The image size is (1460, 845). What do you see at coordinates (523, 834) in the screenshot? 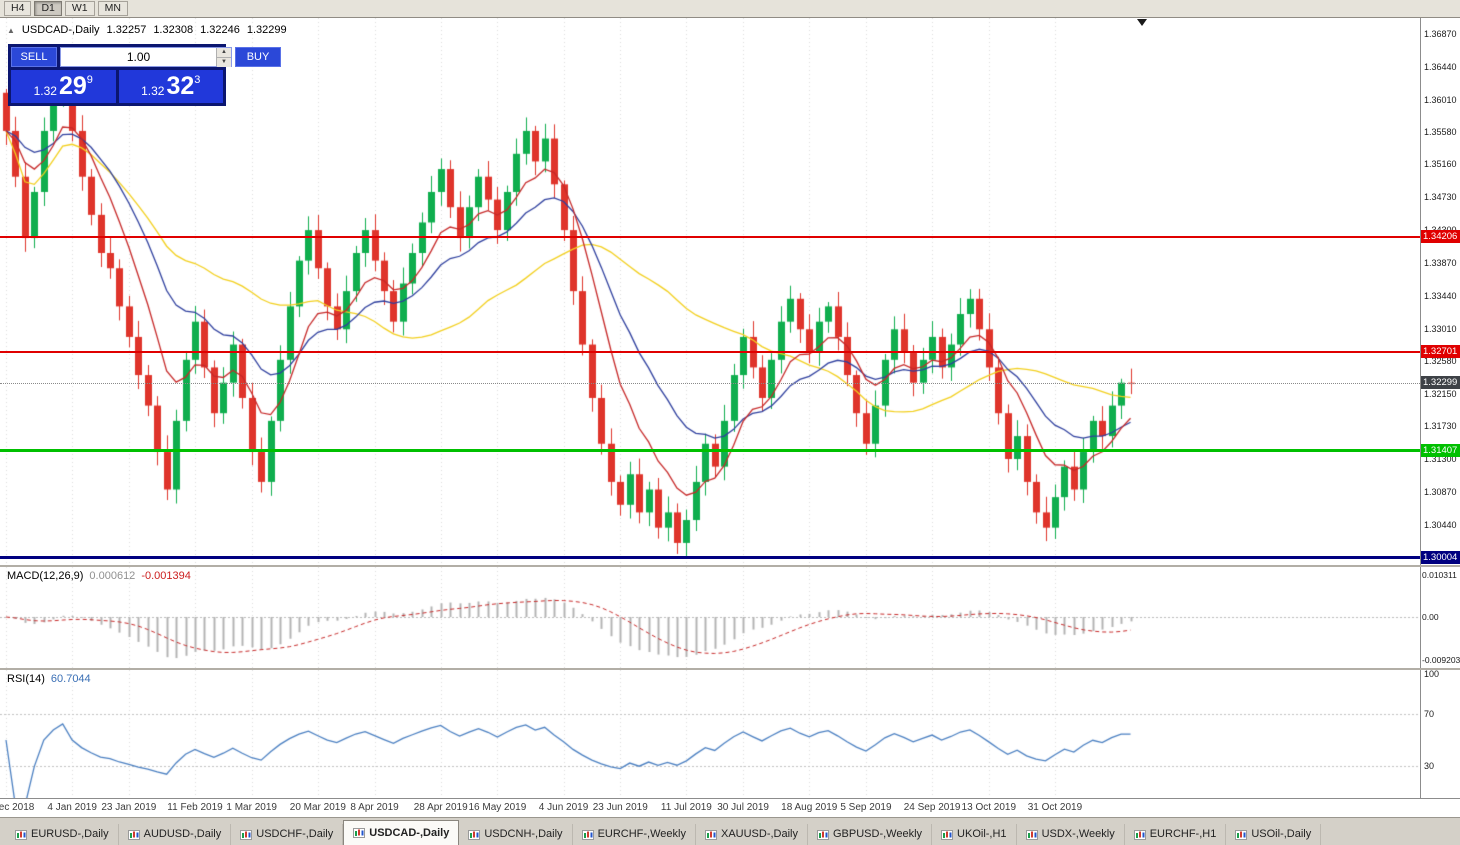
I see `tab-label: USDCNH-,Daily` at bounding box center [523, 834].